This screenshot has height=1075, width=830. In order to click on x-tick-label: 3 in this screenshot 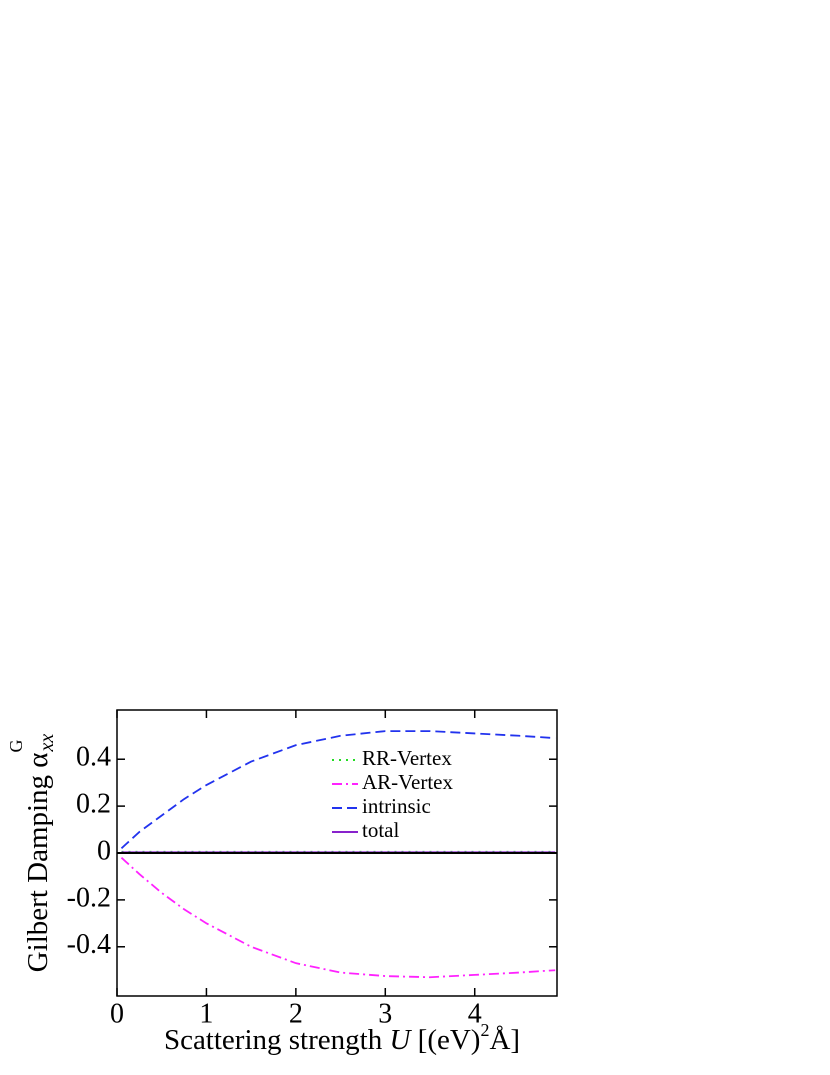, I will do `click(385, 1013)`.